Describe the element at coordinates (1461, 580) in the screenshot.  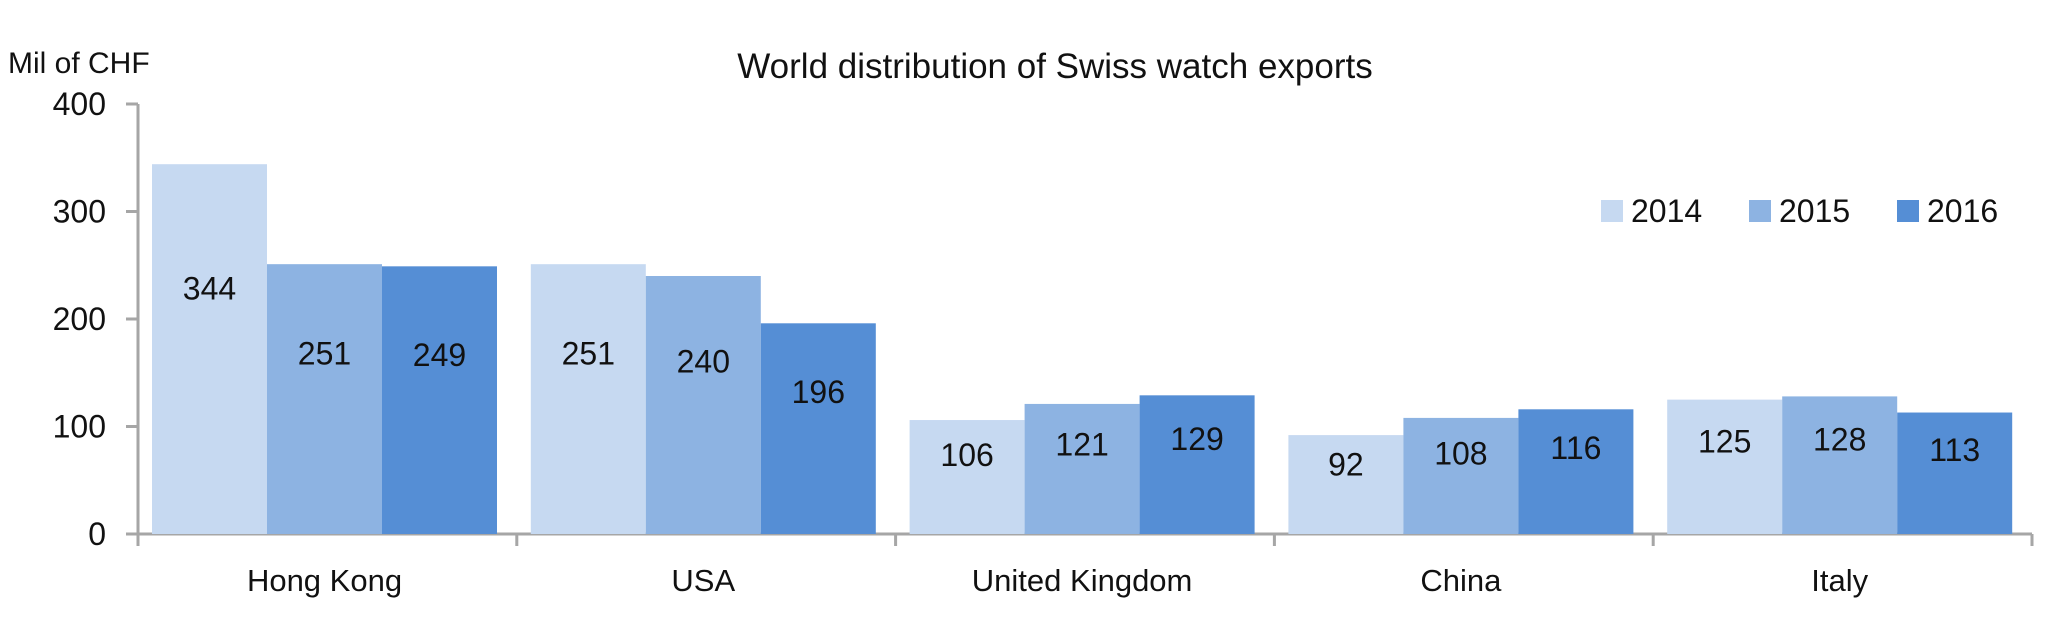
I see `category-label: China` at that location.